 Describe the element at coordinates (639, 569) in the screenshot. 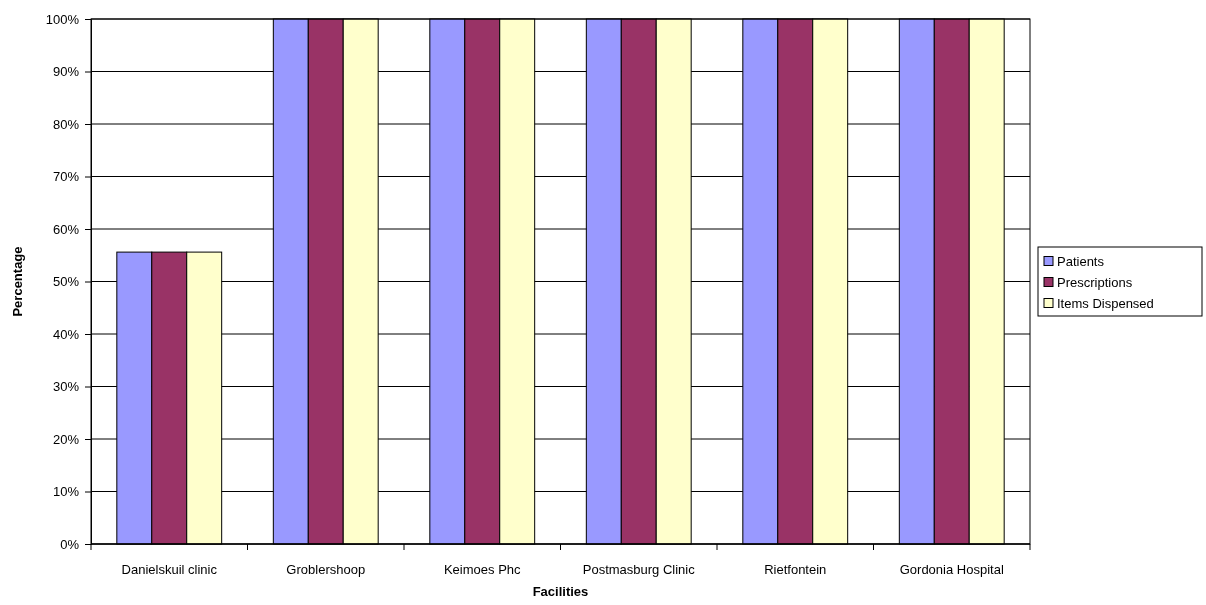

I see `x-tick-label: Postmasburg Clinic` at that location.